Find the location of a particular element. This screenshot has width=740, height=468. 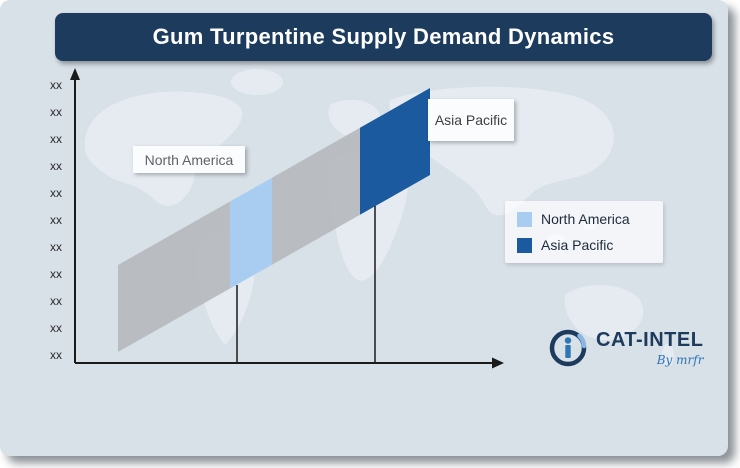

legend-item-north-america: North America is located at coordinates (584, 219).